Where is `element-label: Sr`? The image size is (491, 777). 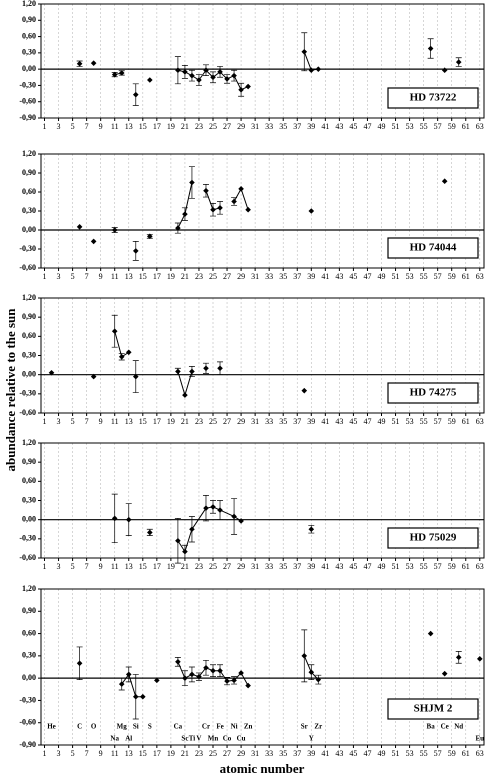
element-label: Sr is located at coordinates (304, 727).